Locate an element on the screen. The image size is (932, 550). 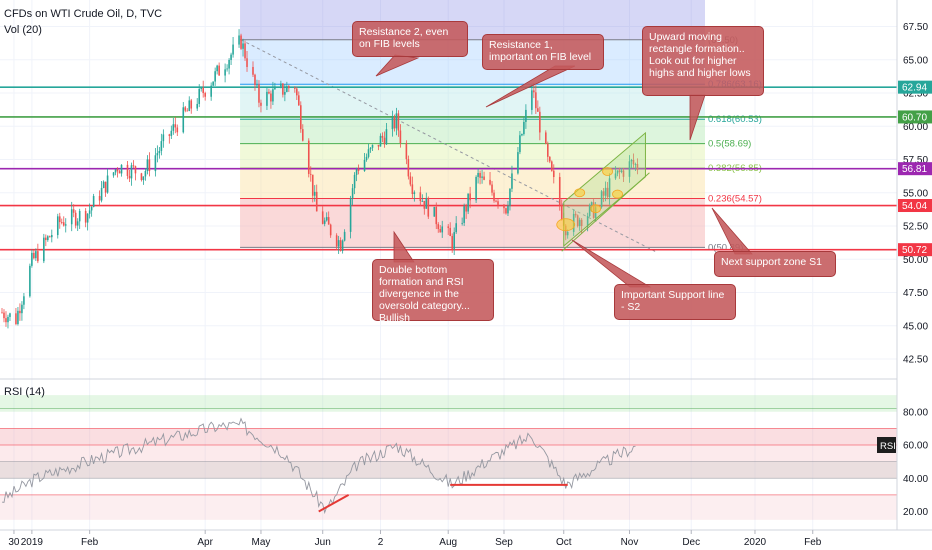
rsi-band-oversold is located at coordinates (448, 507).